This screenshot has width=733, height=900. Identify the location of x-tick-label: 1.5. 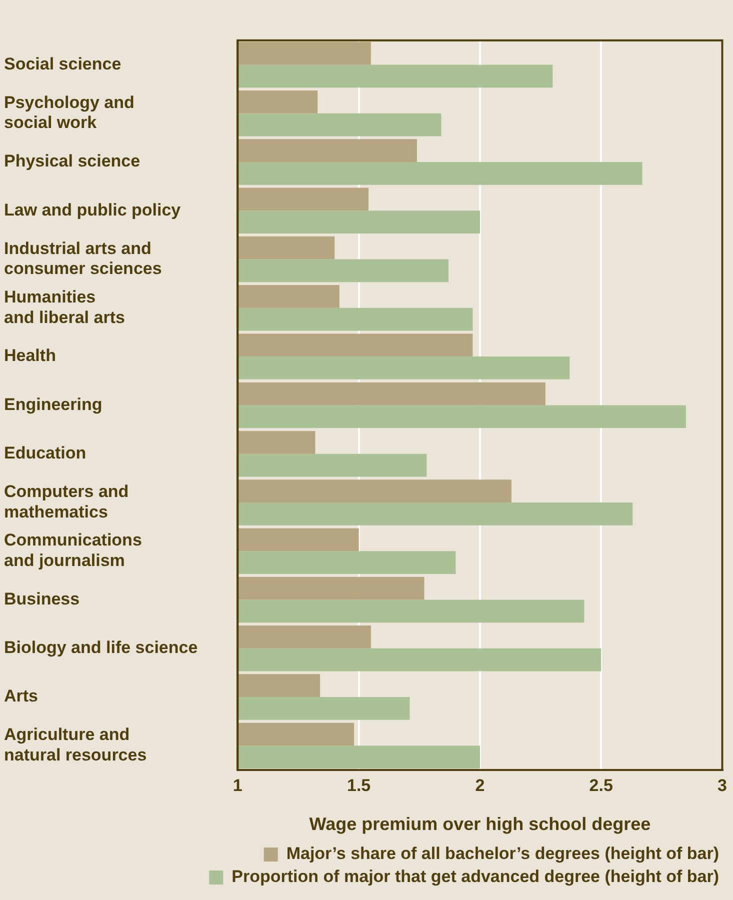
(358, 785).